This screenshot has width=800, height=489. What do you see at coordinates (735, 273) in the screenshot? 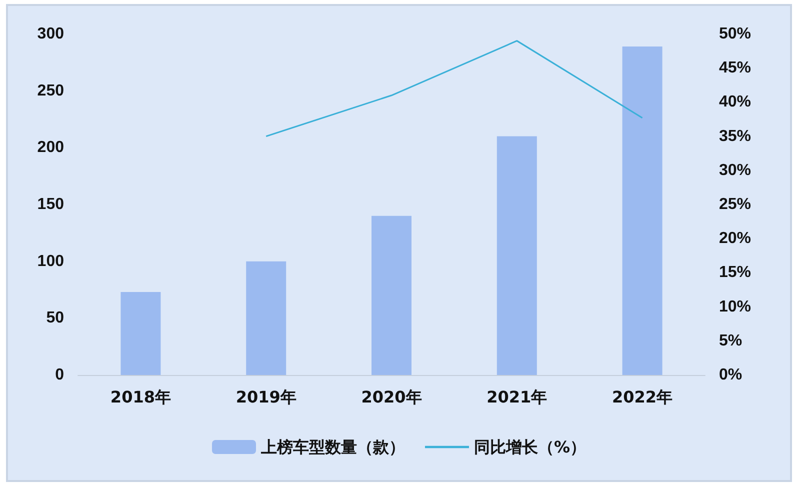
I see `y2-tick-label: 15%` at bounding box center [735, 273].